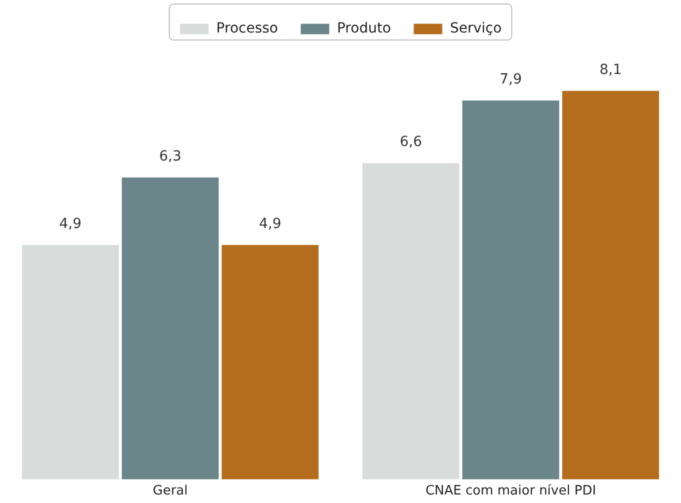  I want to click on data-label: 8,1, so click(610, 70).